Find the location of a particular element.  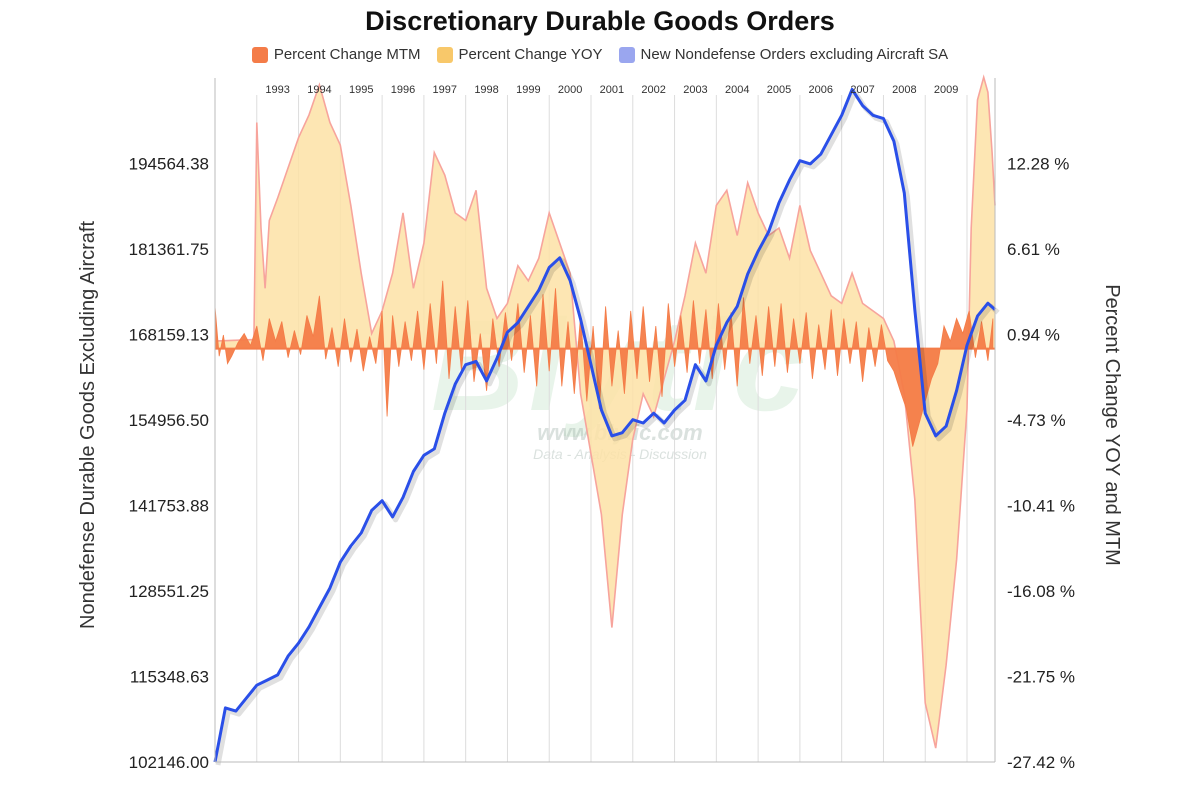

year-label: 2006 is located at coordinates (821, 90).